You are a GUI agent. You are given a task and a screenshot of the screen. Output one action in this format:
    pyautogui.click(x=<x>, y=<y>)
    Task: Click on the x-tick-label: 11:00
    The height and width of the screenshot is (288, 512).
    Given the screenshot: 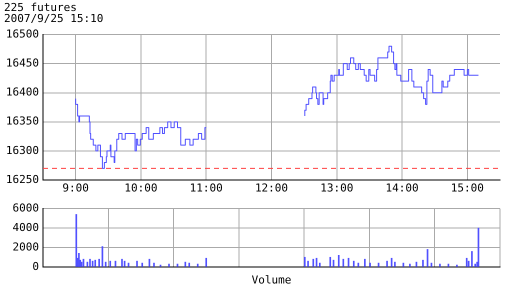 What is the action you would take?
    pyautogui.click(x=206, y=187)
    